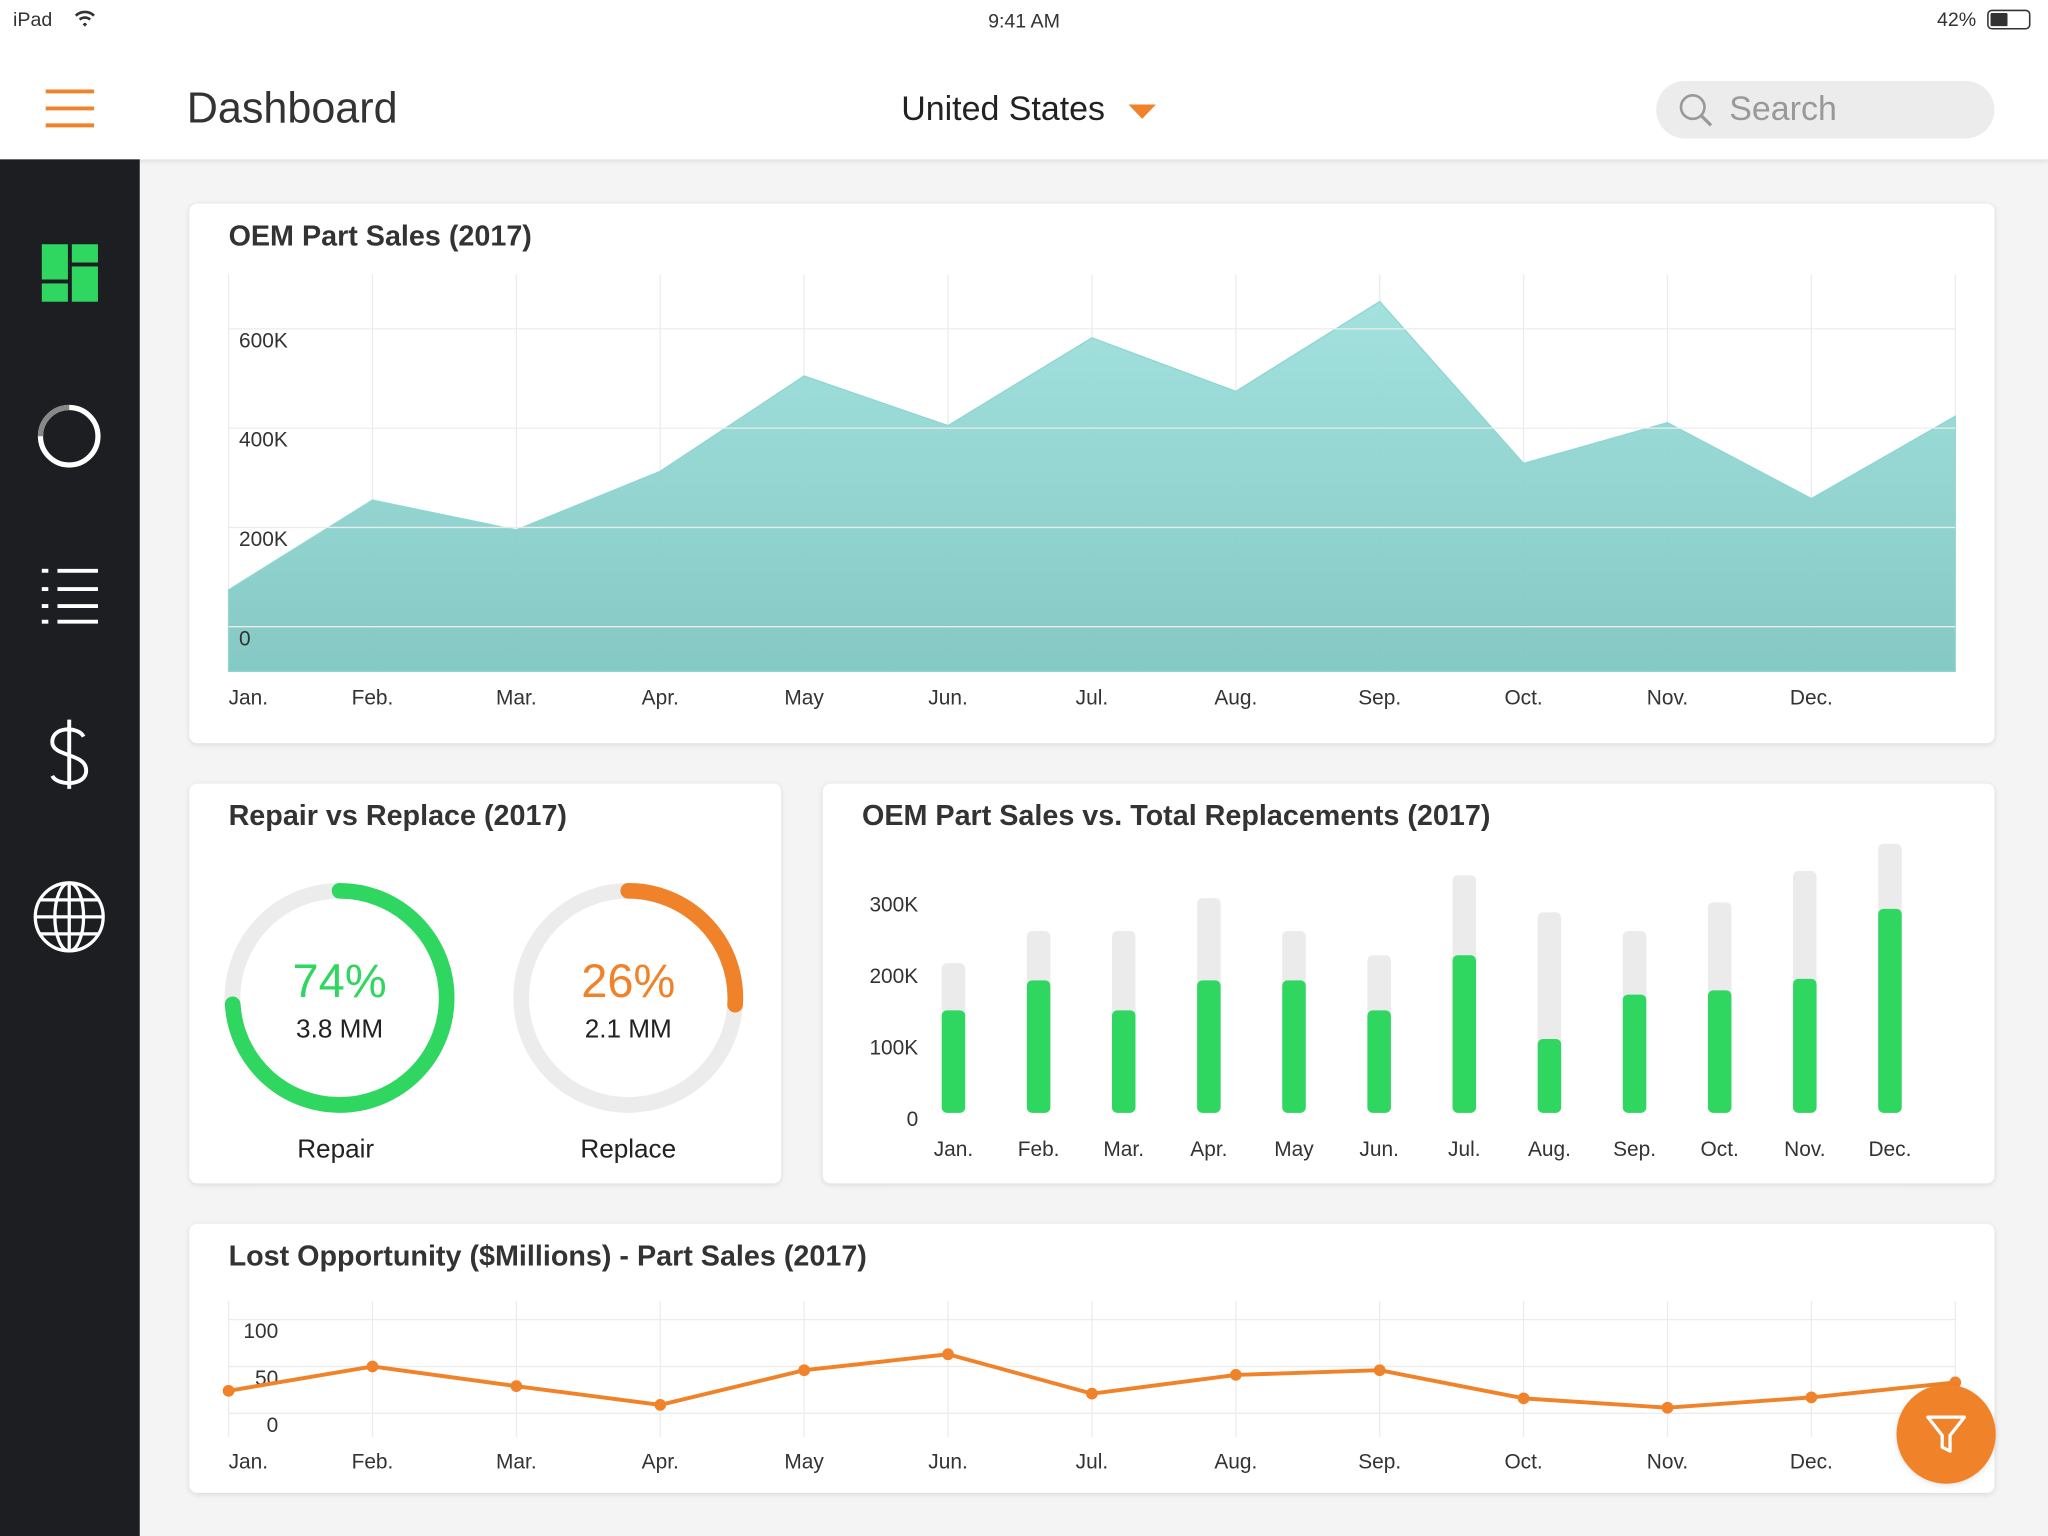  I want to click on nav-finance, so click(69, 754).